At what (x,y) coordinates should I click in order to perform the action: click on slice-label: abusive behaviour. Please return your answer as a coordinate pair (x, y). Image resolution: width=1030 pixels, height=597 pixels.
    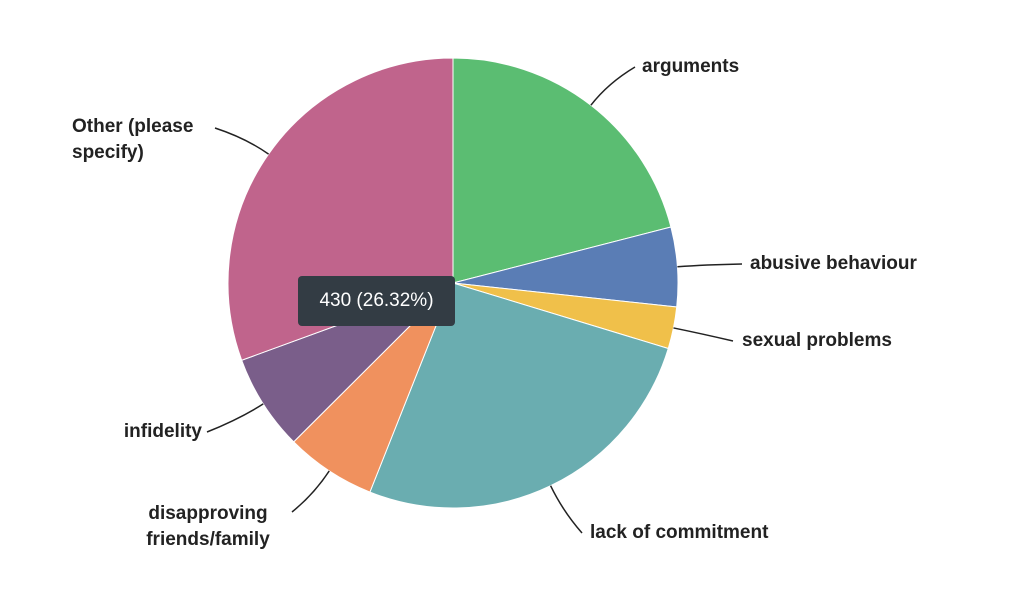
    Looking at the image, I should click on (833, 263).